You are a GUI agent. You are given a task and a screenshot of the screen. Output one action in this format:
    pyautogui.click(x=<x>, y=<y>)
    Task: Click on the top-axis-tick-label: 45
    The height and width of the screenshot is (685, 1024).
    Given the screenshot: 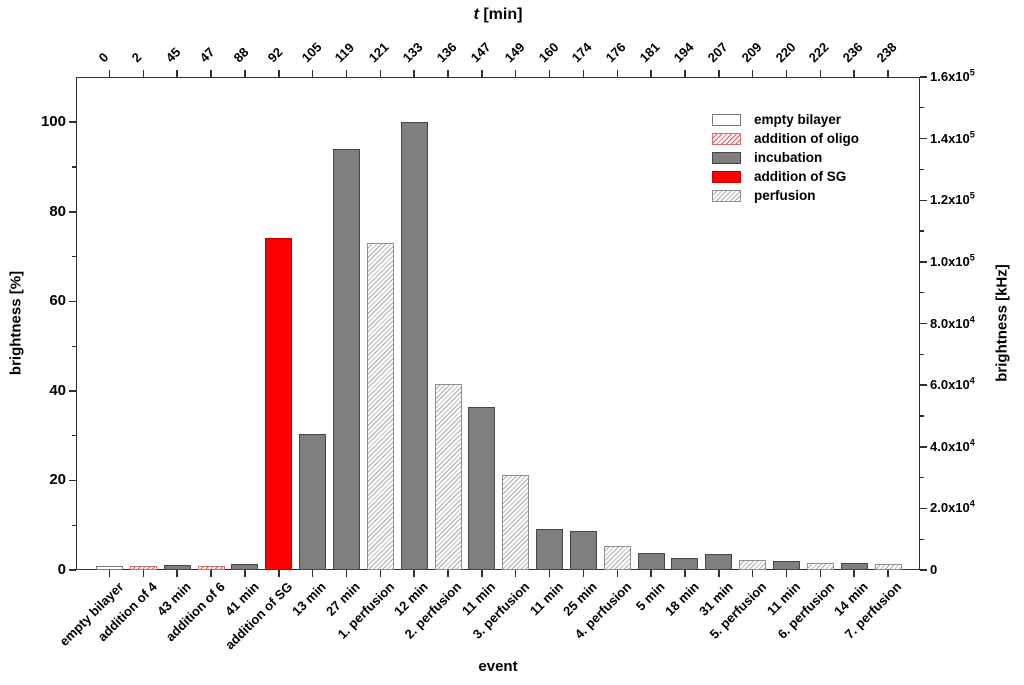 What is the action you would take?
    pyautogui.click(x=173, y=55)
    